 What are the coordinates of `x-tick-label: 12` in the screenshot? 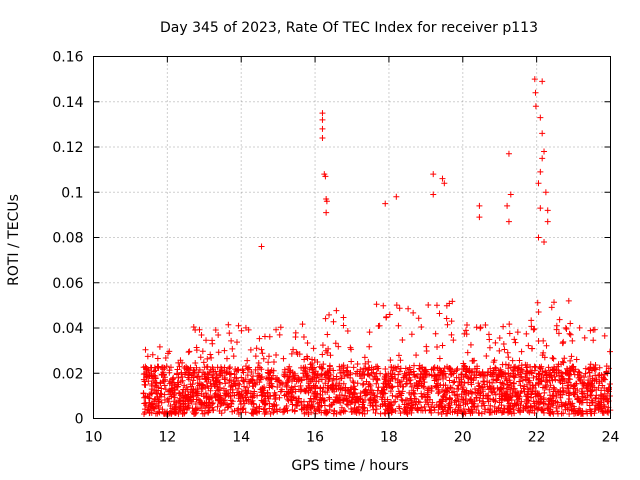 It's located at (167, 438).